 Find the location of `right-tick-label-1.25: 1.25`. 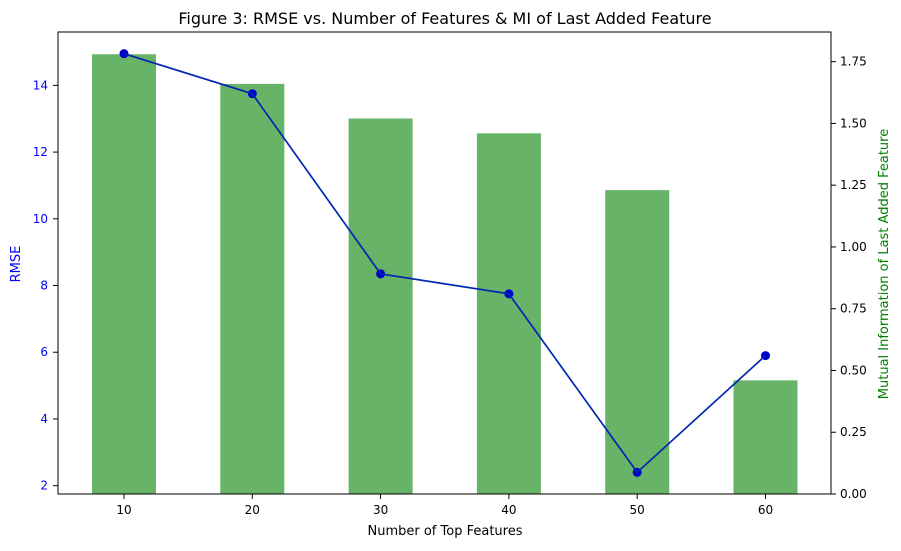

right-tick-label-1.25: 1.25 is located at coordinates (853, 185).